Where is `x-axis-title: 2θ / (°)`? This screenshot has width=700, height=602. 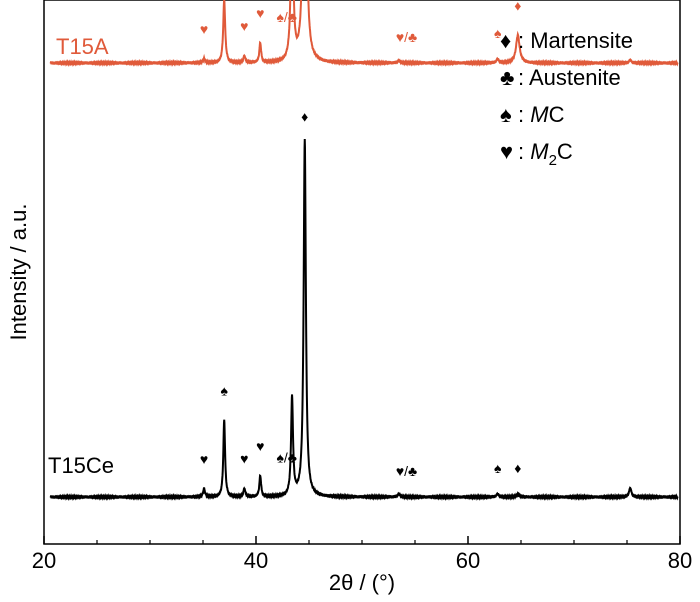
x-axis-title: 2θ / (°) is located at coordinates (362, 582).